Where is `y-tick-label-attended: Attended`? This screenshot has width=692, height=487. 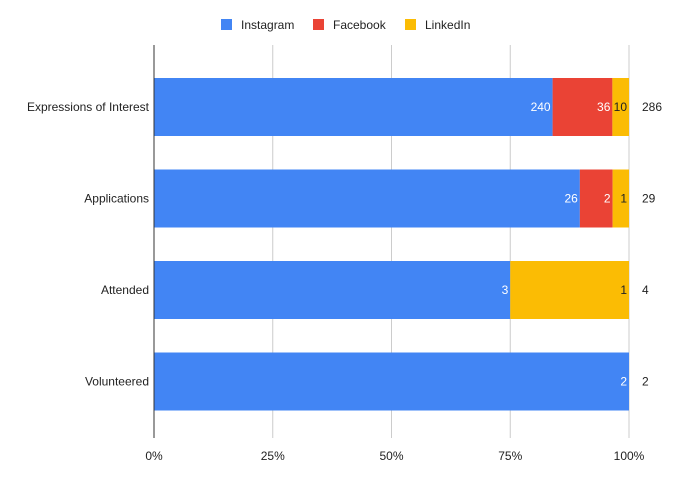 y-tick-label-attended: Attended is located at coordinates (125, 290).